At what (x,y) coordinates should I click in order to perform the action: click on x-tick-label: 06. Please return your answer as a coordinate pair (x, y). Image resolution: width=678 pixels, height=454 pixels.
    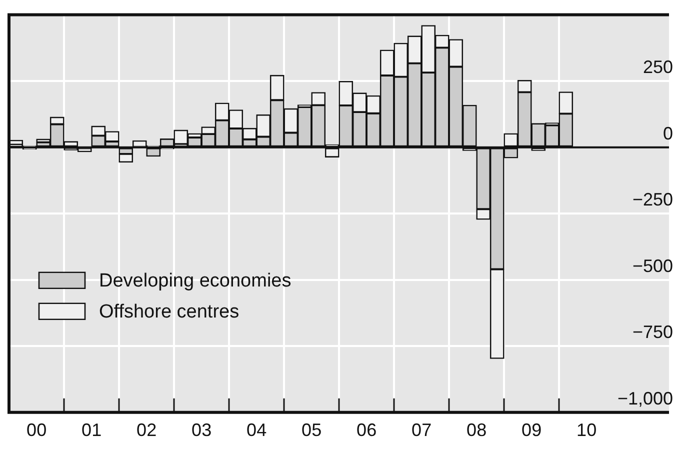
    Looking at the image, I should click on (366, 430).